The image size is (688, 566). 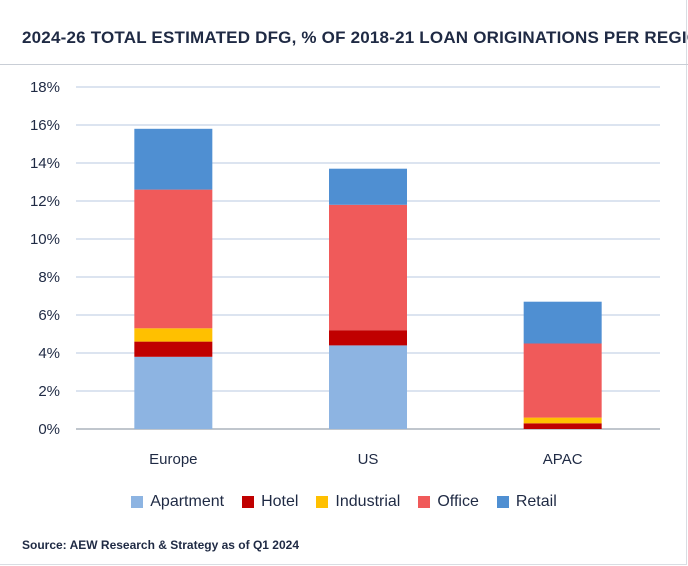 What do you see at coordinates (344, 64) in the screenshot?
I see `title-divider` at bounding box center [344, 64].